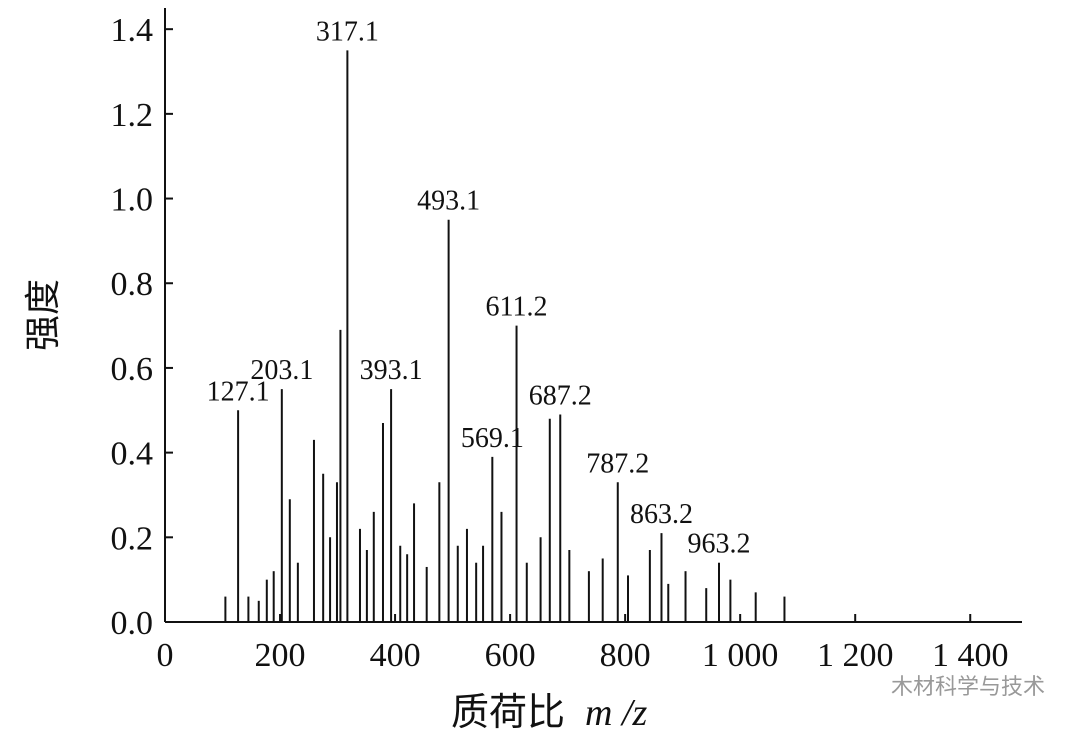  What do you see at coordinates (560, 396) in the screenshot?
I see `peak-label: 687.2` at bounding box center [560, 396].